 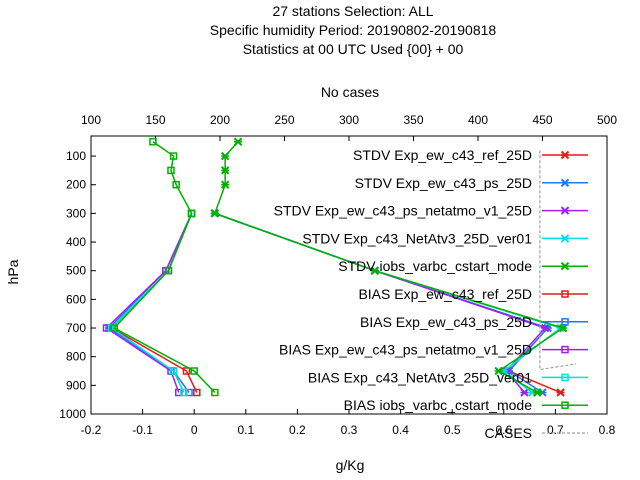 I want to click on title-line-3: Statistics at 00 UTC Used {00} + 00, so click(x=353, y=49).